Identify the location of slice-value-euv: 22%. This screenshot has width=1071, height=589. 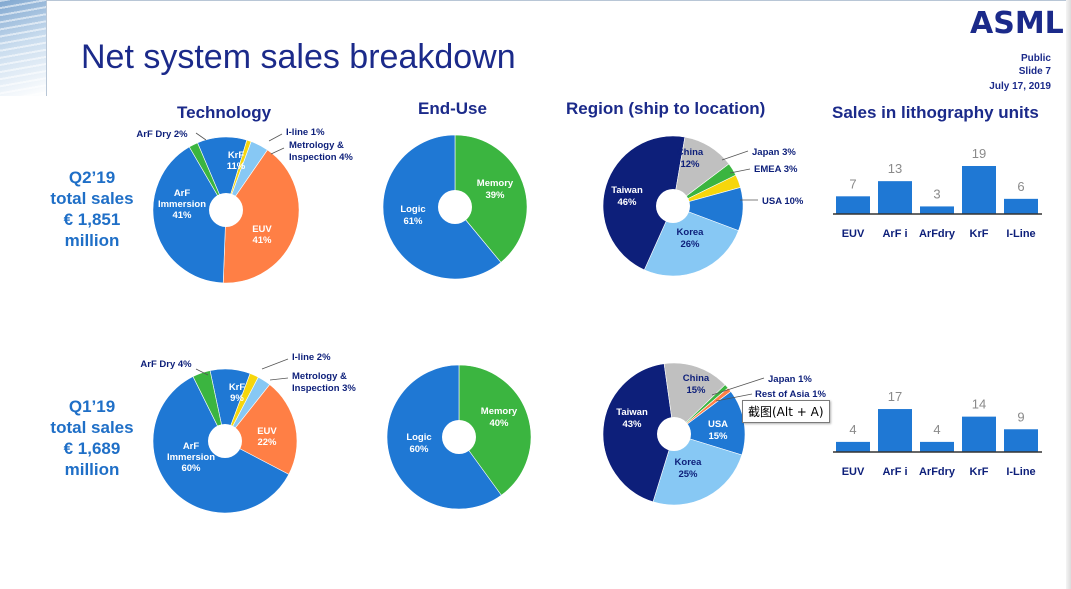
(267, 442).